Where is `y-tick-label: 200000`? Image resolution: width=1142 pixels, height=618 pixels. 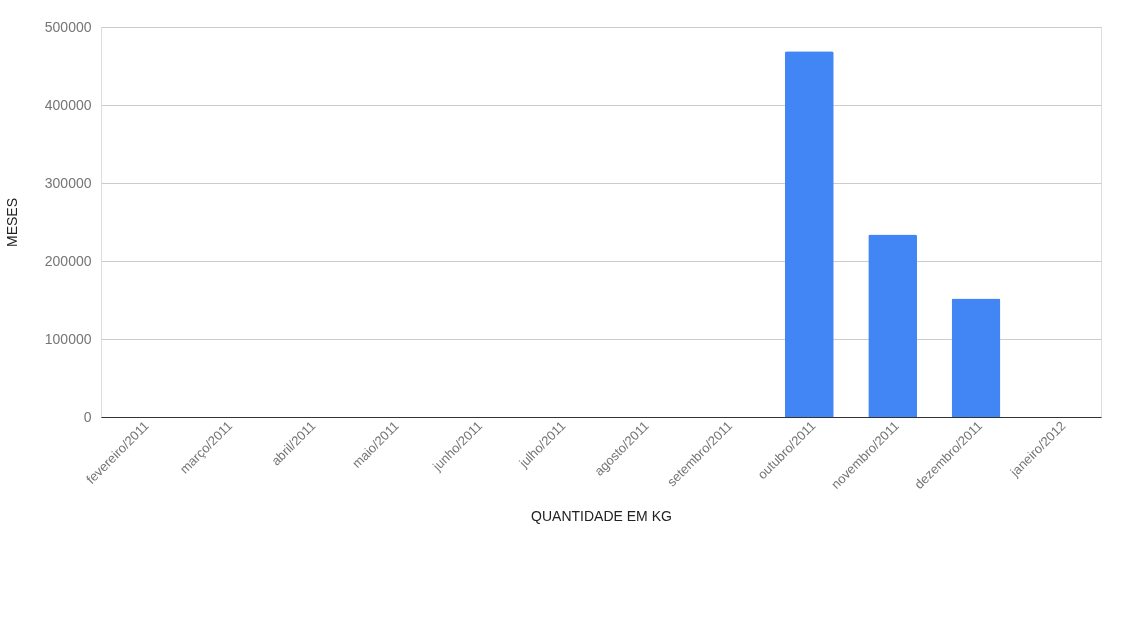 y-tick-label: 200000 is located at coordinates (68, 260).